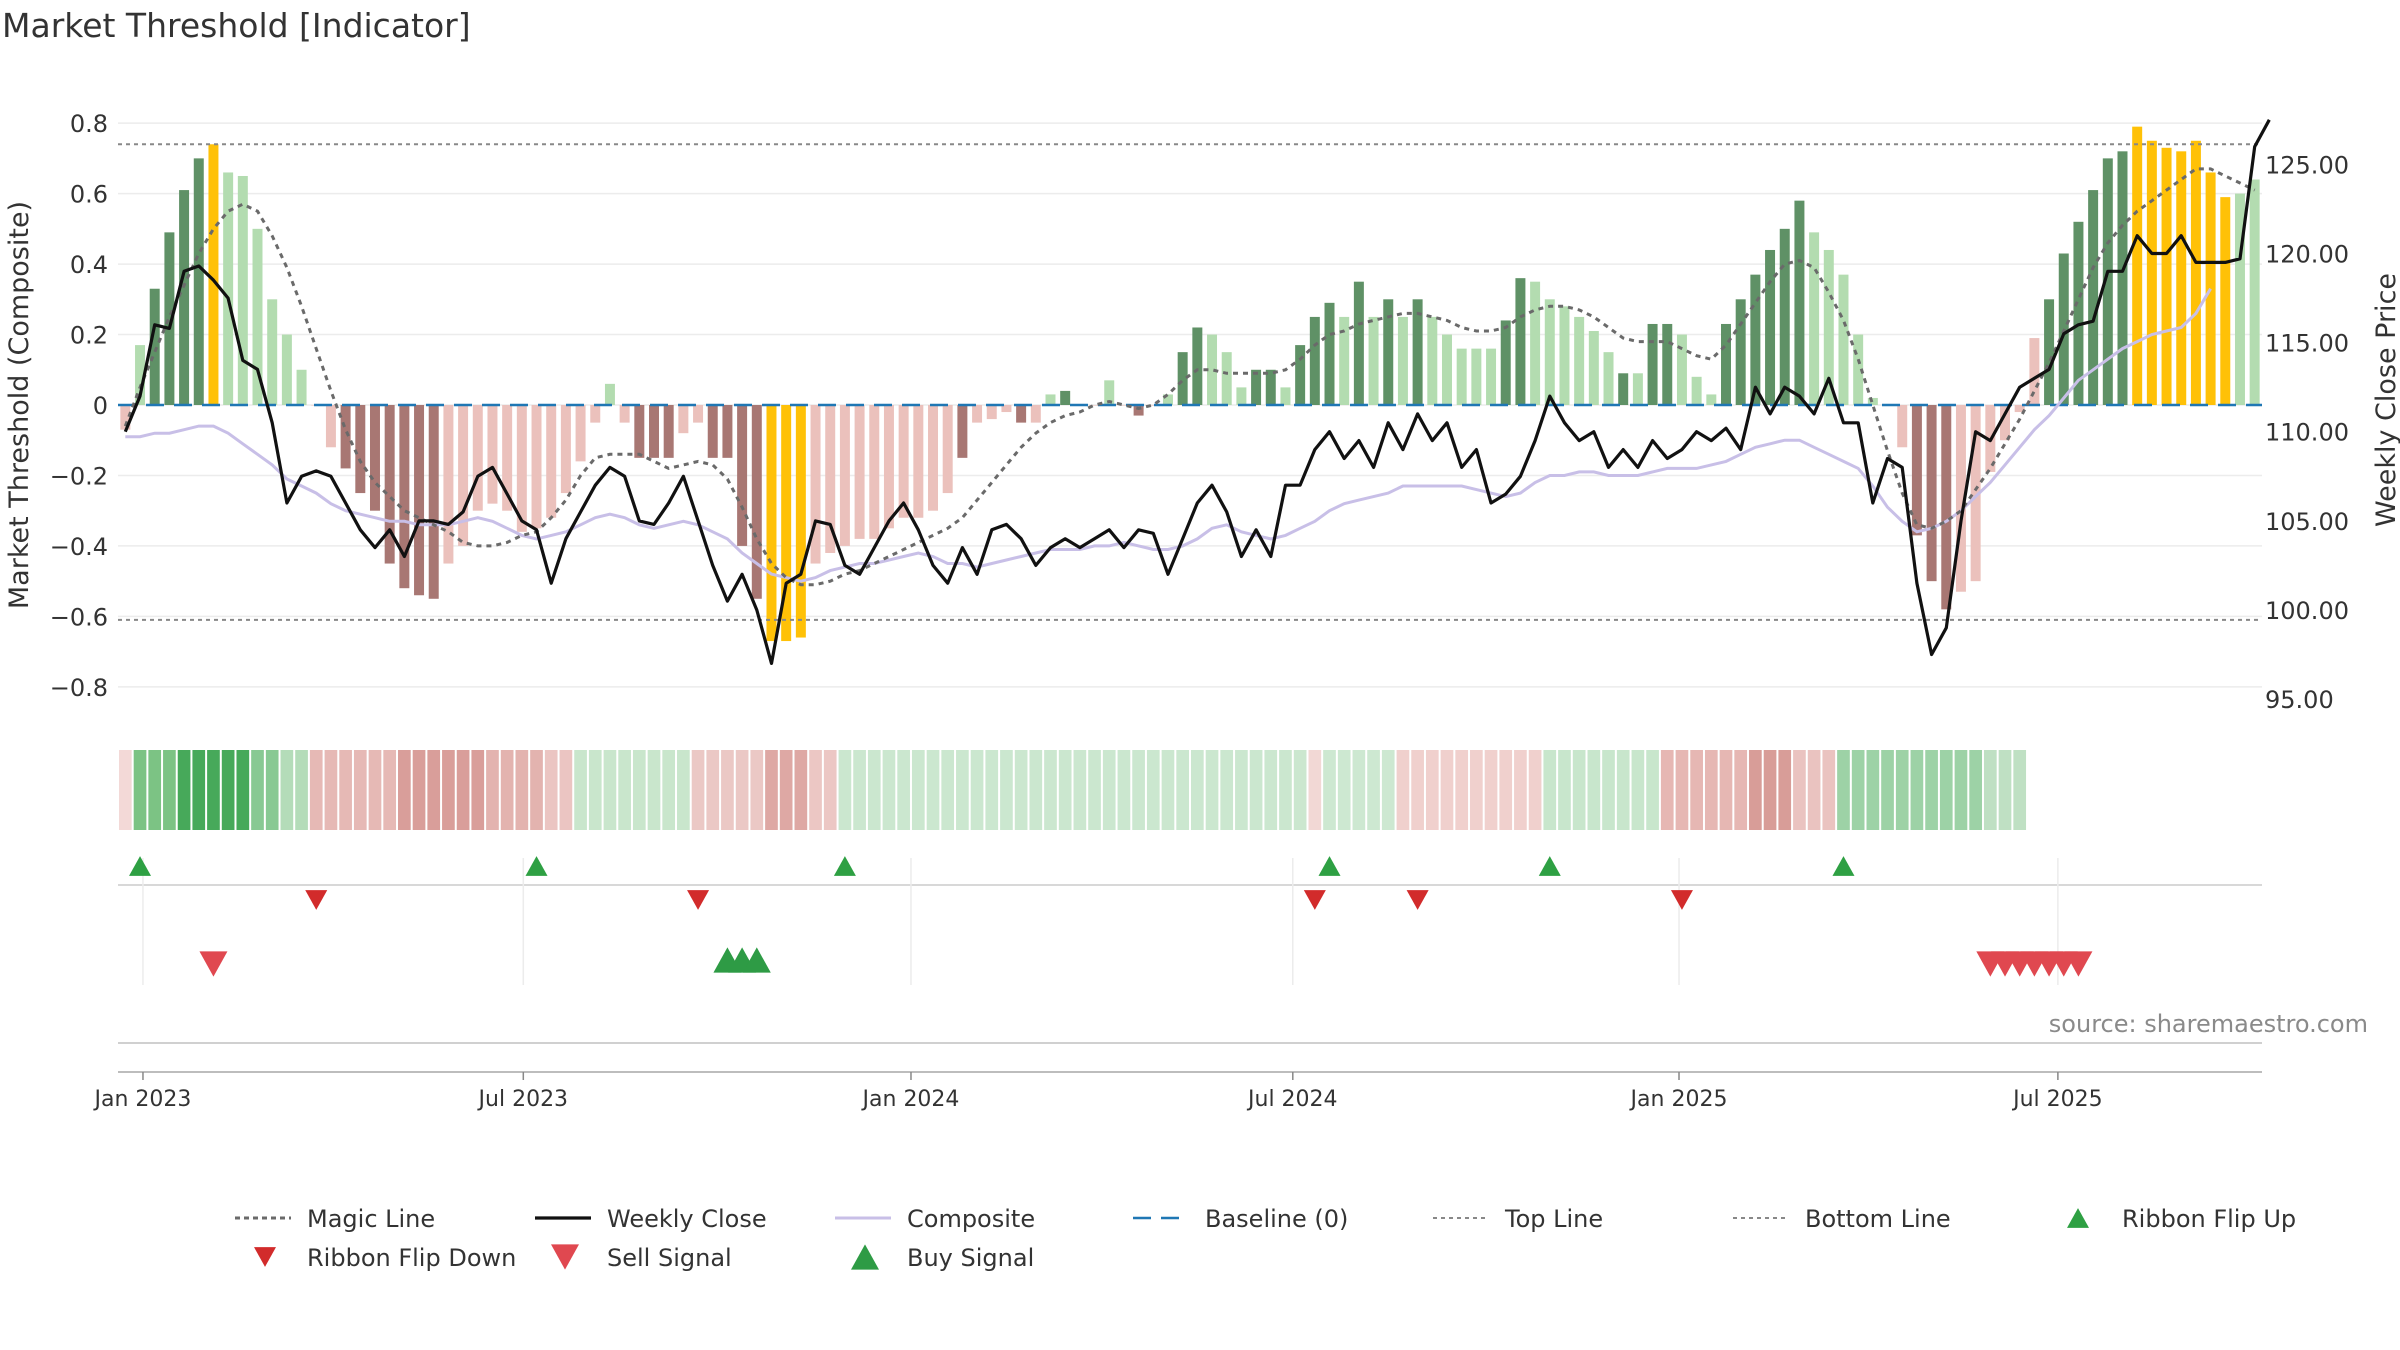 The height and width of the screenshot is (1350, 2400). Describe the element at coordinates (1678, 1099) in the screenshot. I see `x-tick-label: Jan 2025` at that location.